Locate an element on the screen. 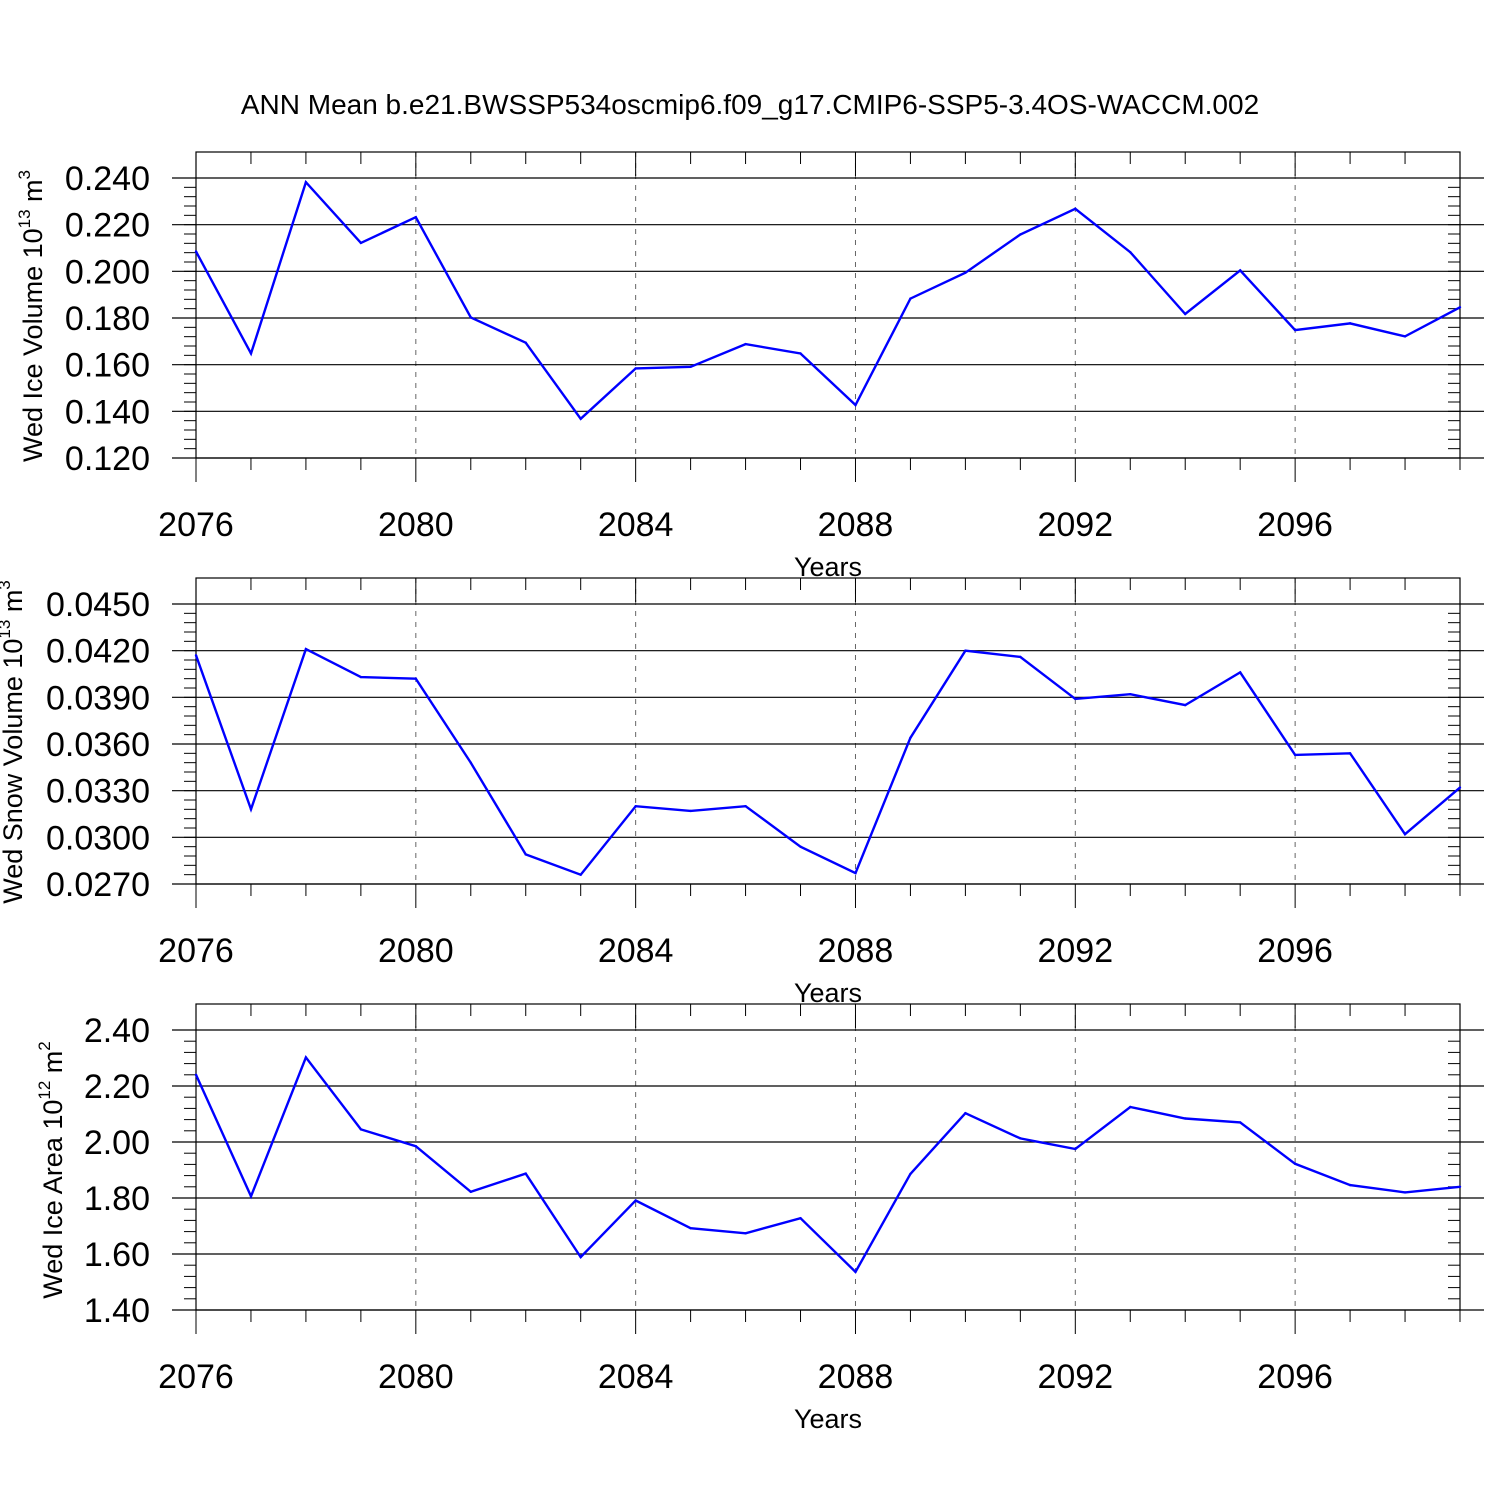  y-tick-label: 0.0450 is located at coordinates (98, 605).